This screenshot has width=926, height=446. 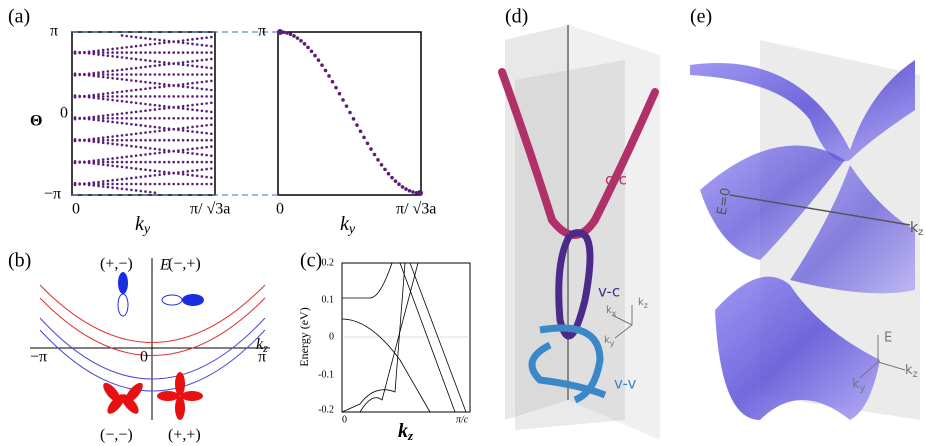 What do you see at coordinates (184, 264) in the screenshot?
I see `quadrant-label: (−,+)` at bounding box center [184, 264].